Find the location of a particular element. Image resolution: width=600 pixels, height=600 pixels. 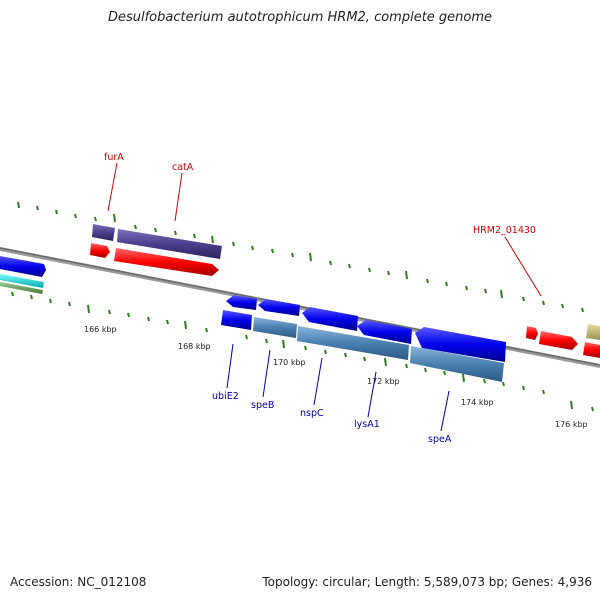

catA-cds is located at coordinates (166, 262).